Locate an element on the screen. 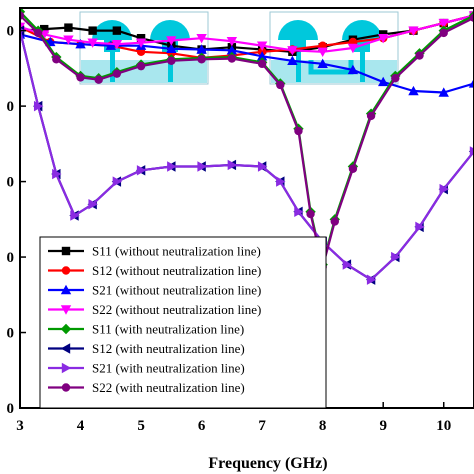 The height and width of the screenshot is (474, 474). antenna-insets is located at coordinates (239, 48).